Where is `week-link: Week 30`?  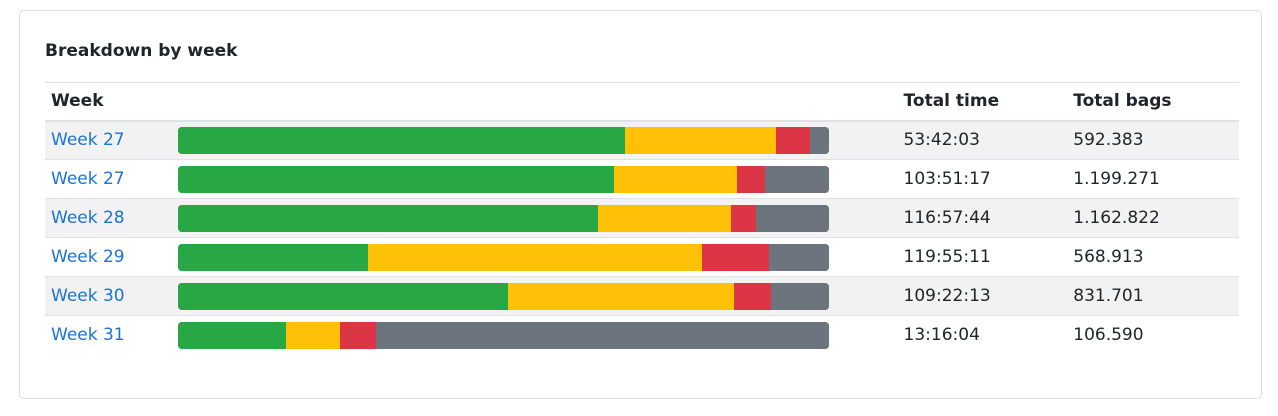
week-link: Week 30 is located at coordinates (88, 296).